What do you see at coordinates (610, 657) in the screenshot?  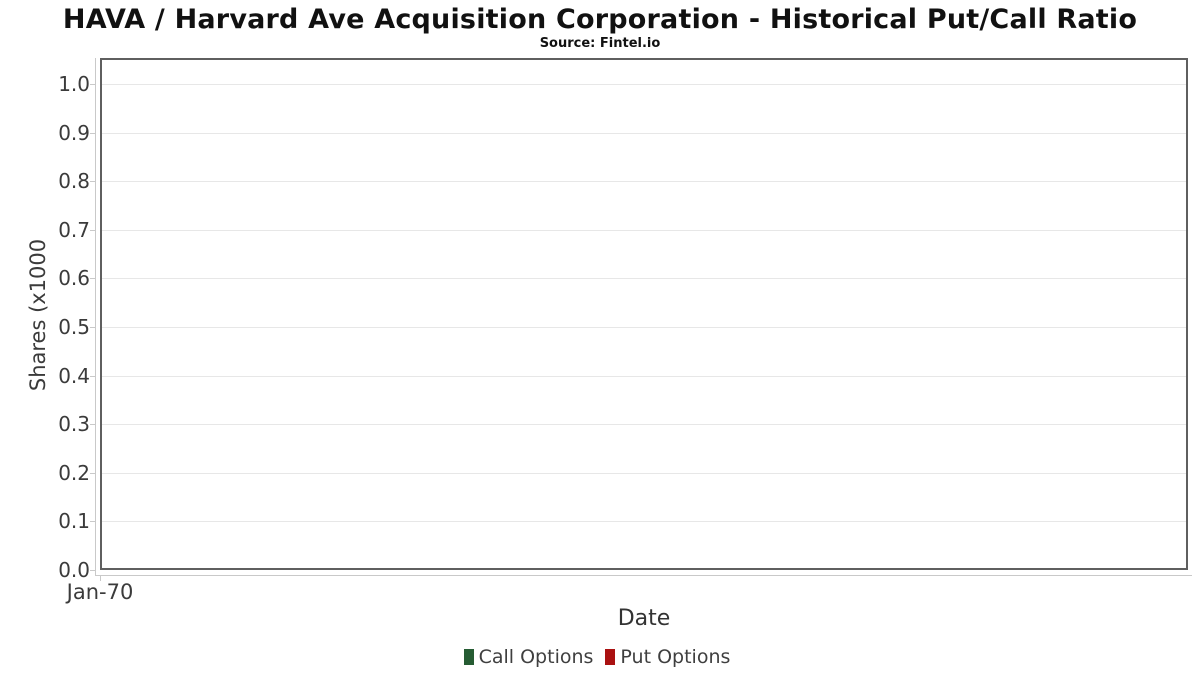 I see `put-options-swatch-icon` at bounding box center [610, 657].